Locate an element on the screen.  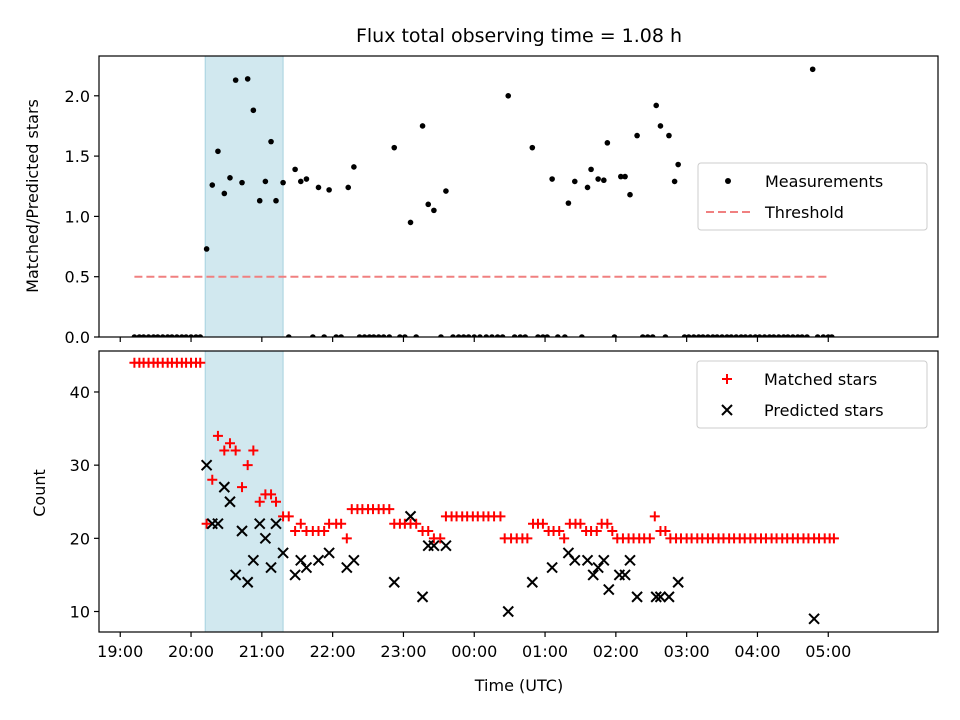
bottom-y-tick-label: 30 is located at coordinates (80, 465).